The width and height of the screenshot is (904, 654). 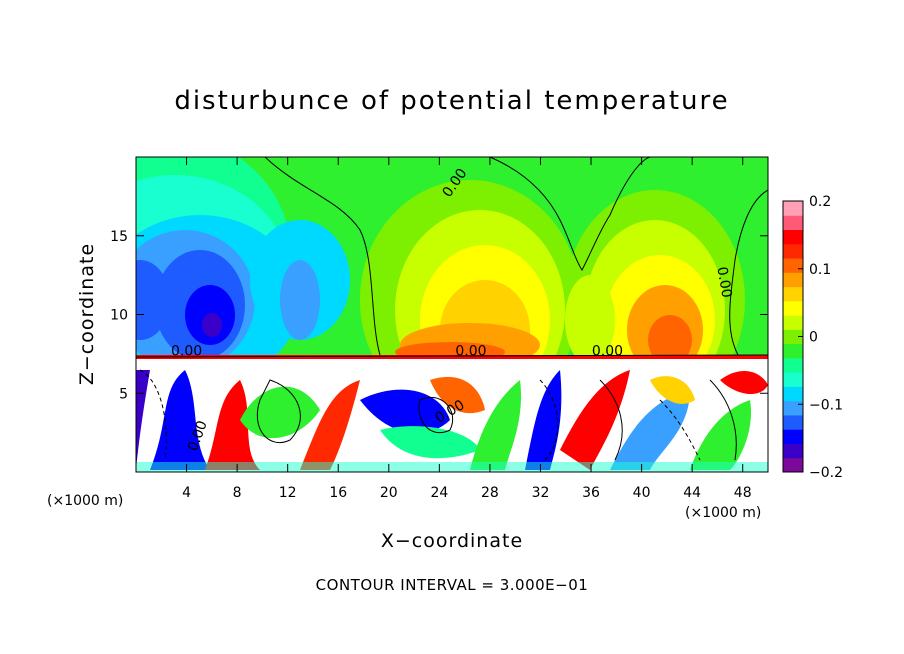 I want to click on colorbar-tick-label: 0.2, so click(x=820, y=202).